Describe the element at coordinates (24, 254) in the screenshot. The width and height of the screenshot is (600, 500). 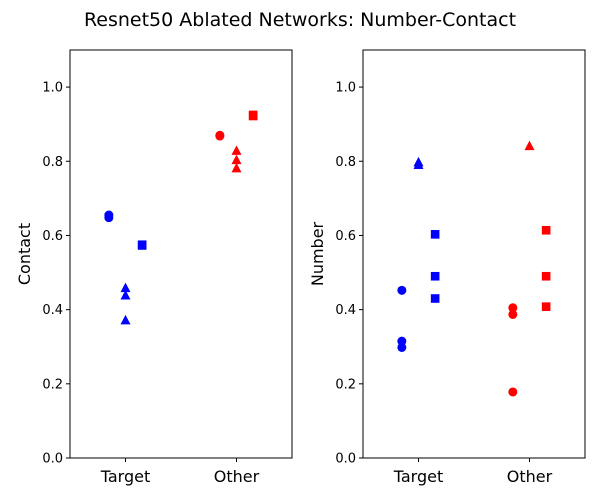
I see `y-axis-label: Contact` at that location.